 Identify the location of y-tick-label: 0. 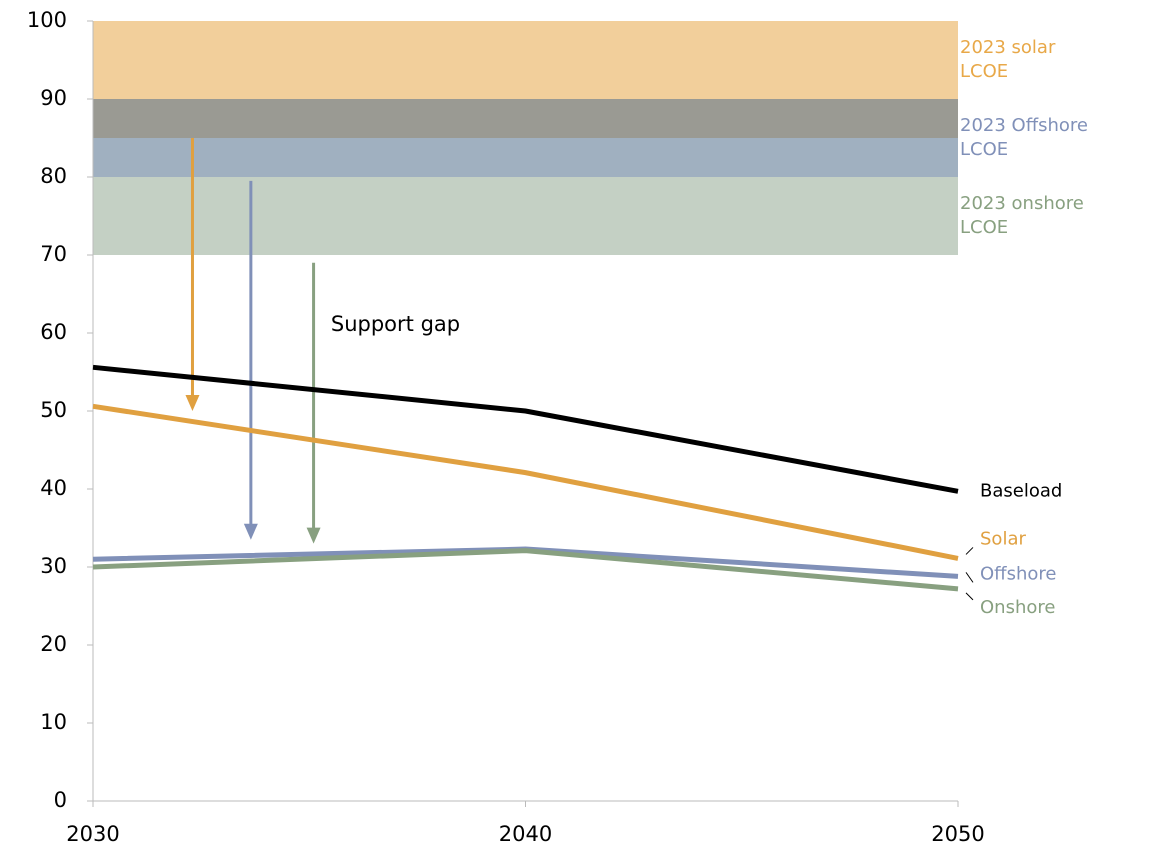
(60, 800).